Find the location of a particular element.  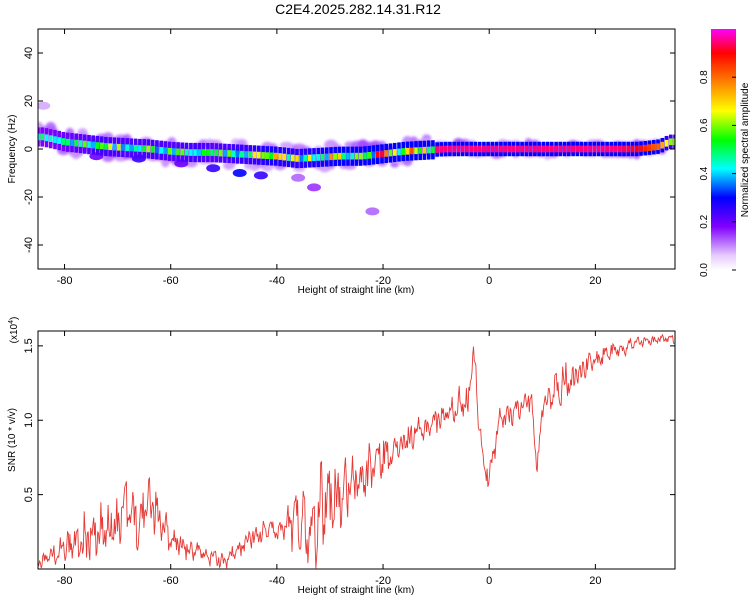

top-y-tick-label: 0 is located at coordinates (29, 149).